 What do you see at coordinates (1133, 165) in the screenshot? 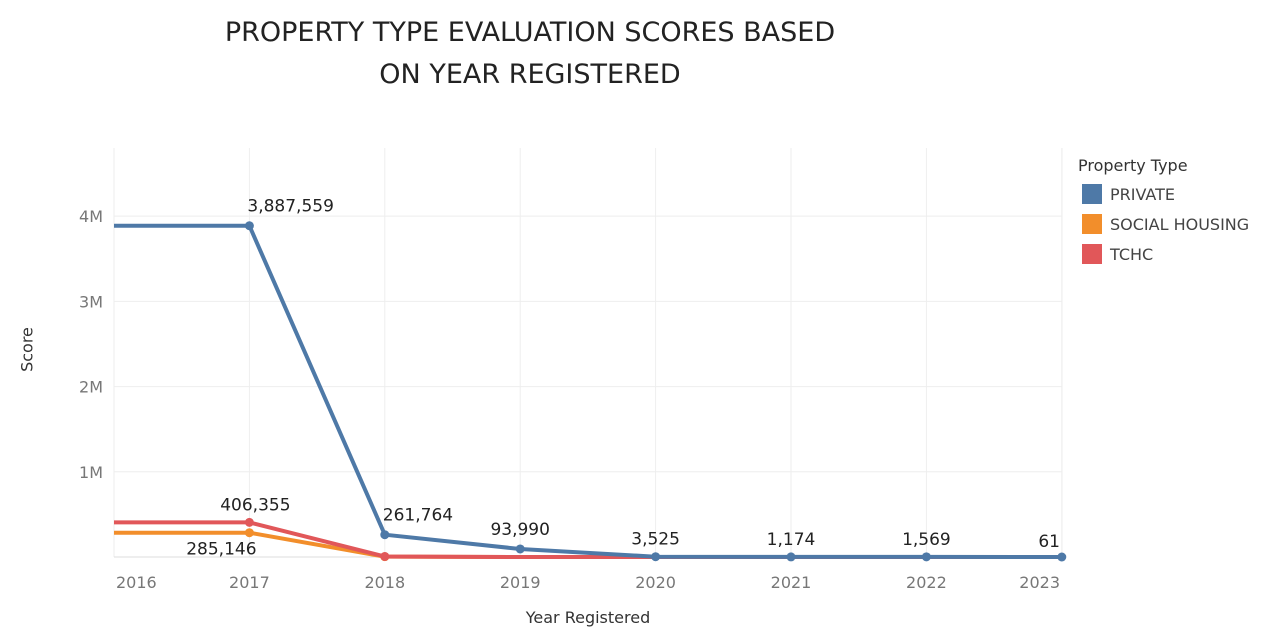
I see `legend-title: Property Type` at bounding box center [1133, 165].